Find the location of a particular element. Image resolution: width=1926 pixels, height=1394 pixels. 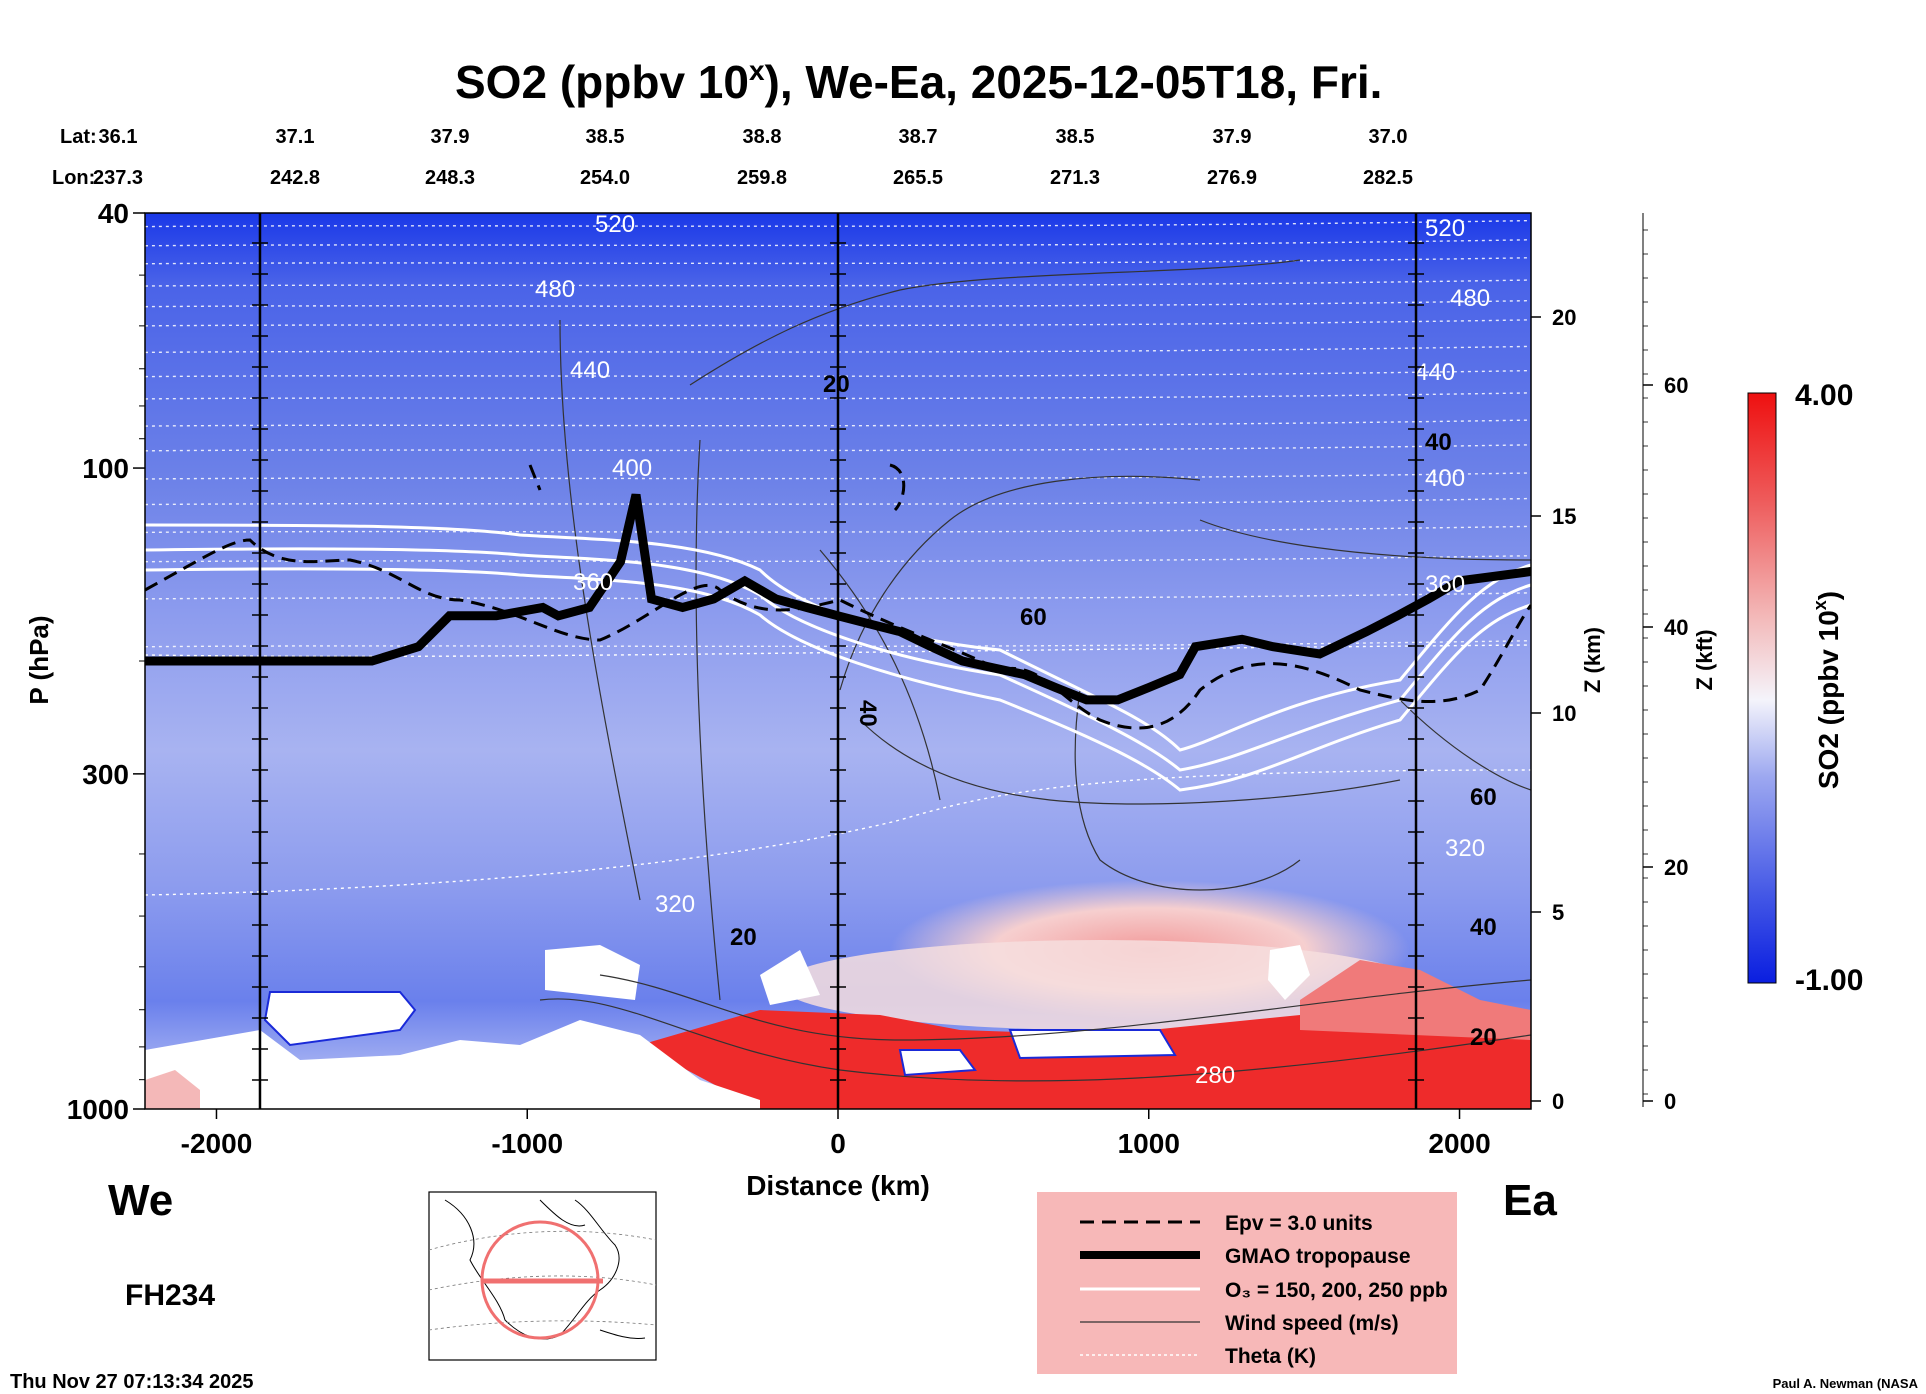

inset-map is located at coordinates (542, 1276).